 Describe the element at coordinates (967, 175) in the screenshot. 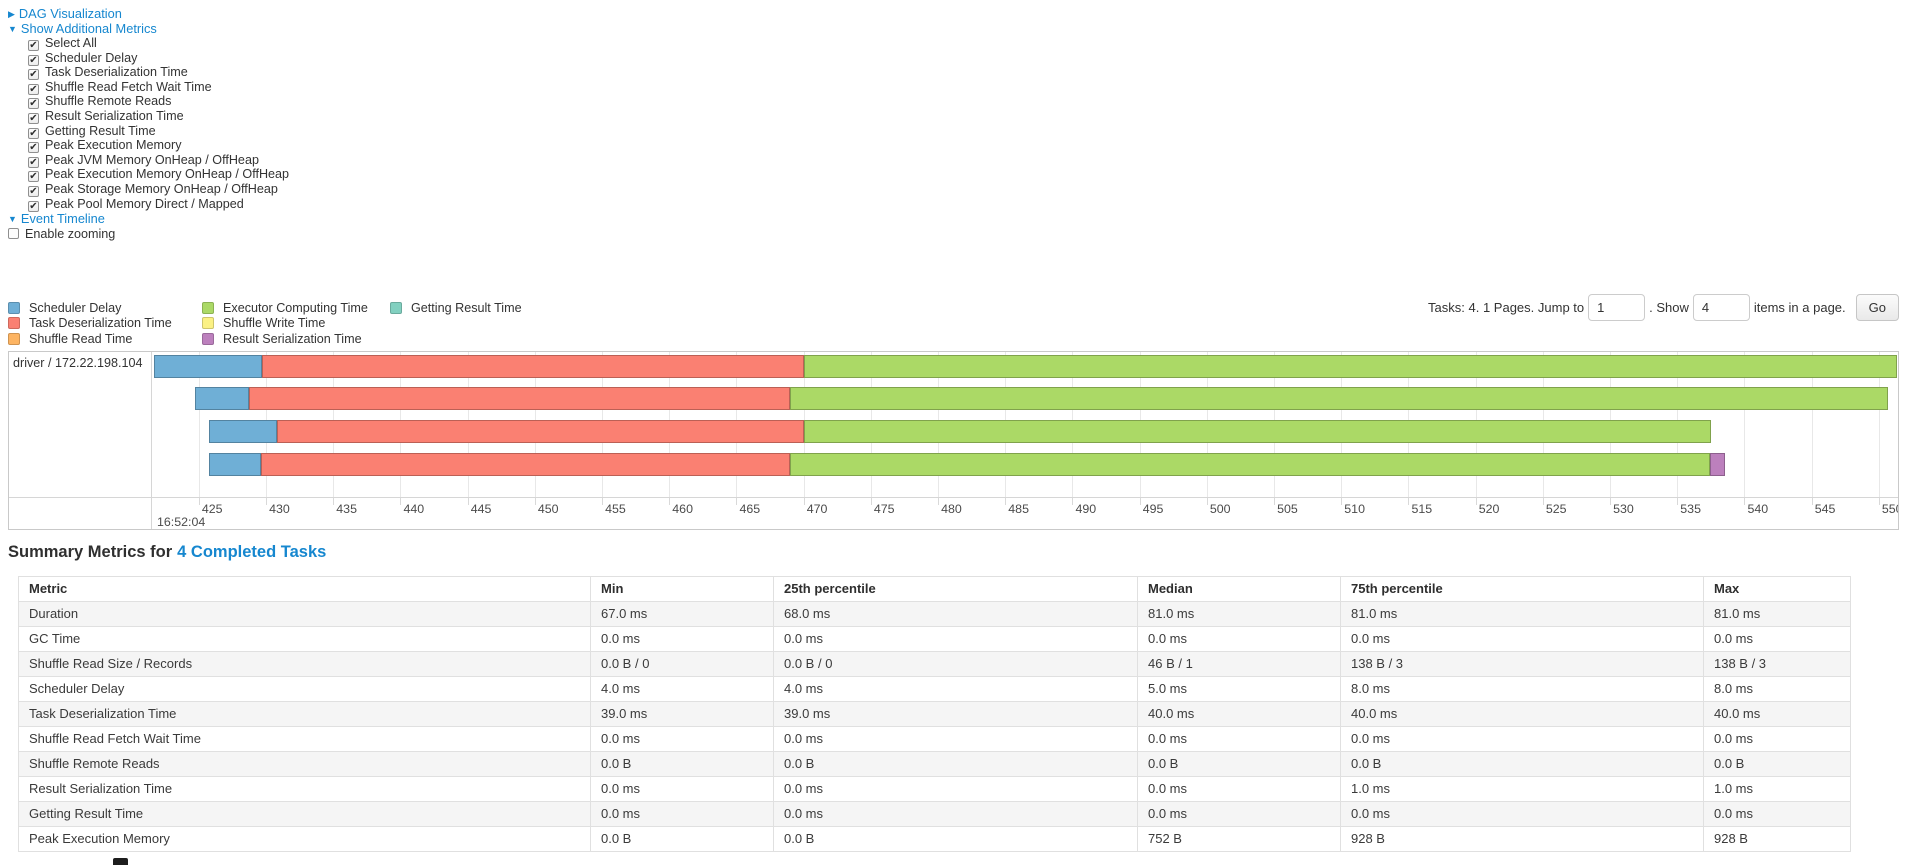

I see `metric-checkbox-row: ✔ Peak Execution Memory OnHeap / OffHeap` at that location.